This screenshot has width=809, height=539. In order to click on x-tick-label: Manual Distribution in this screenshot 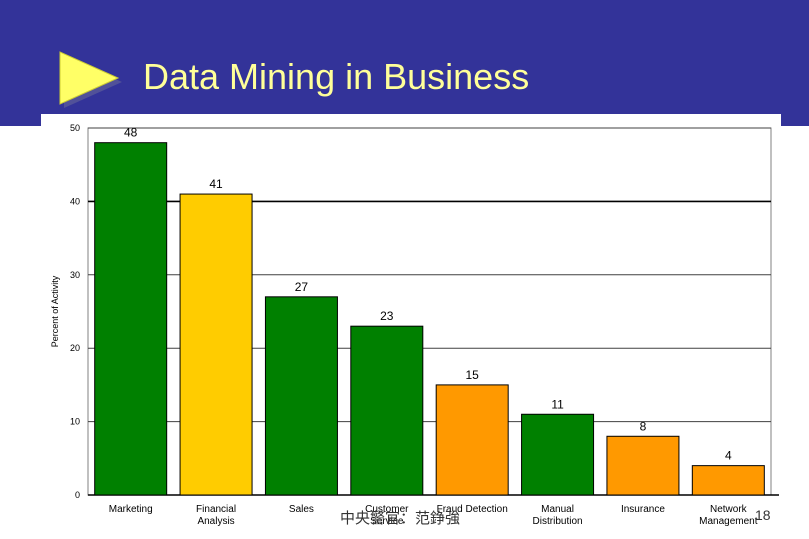, I will do `click(558, 515)`.